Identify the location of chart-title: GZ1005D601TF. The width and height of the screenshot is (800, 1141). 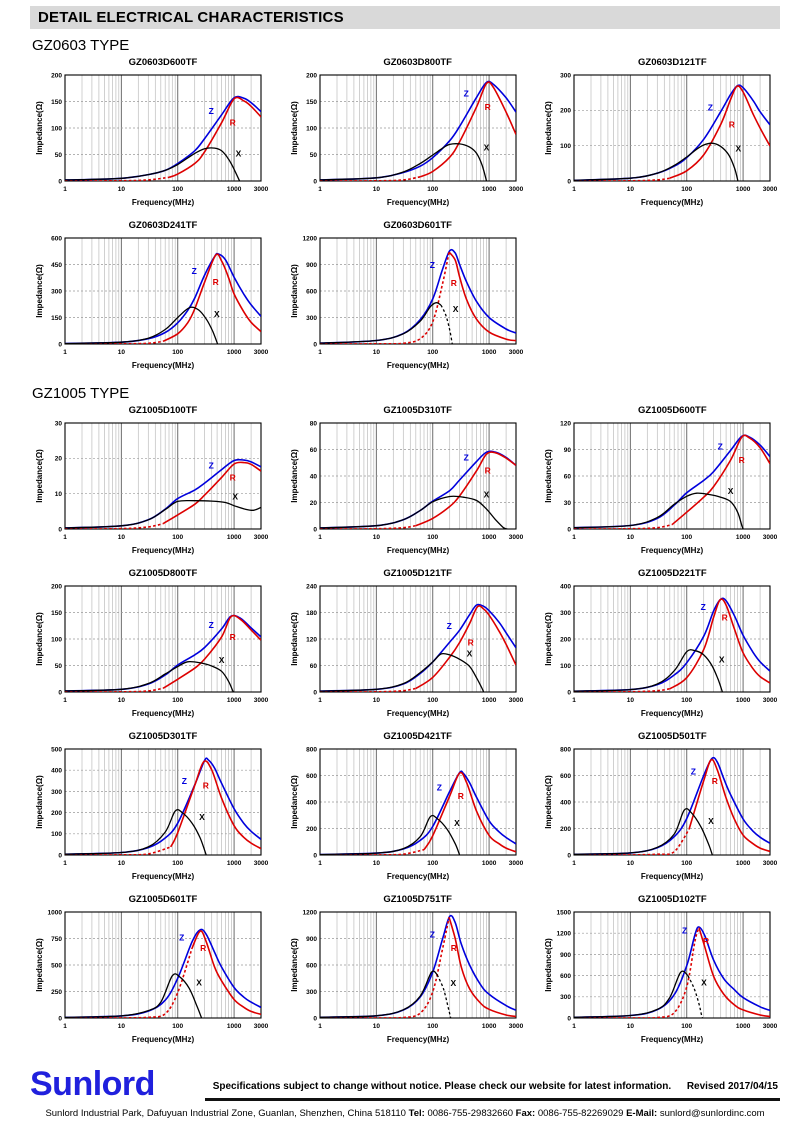
(163, 899).